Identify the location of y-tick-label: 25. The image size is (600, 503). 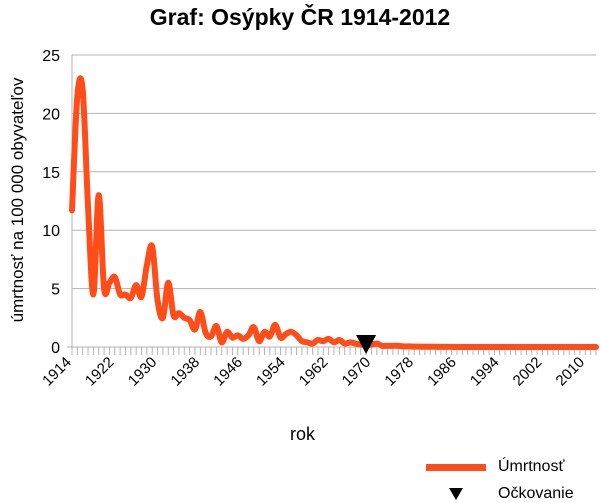
(51, 56).